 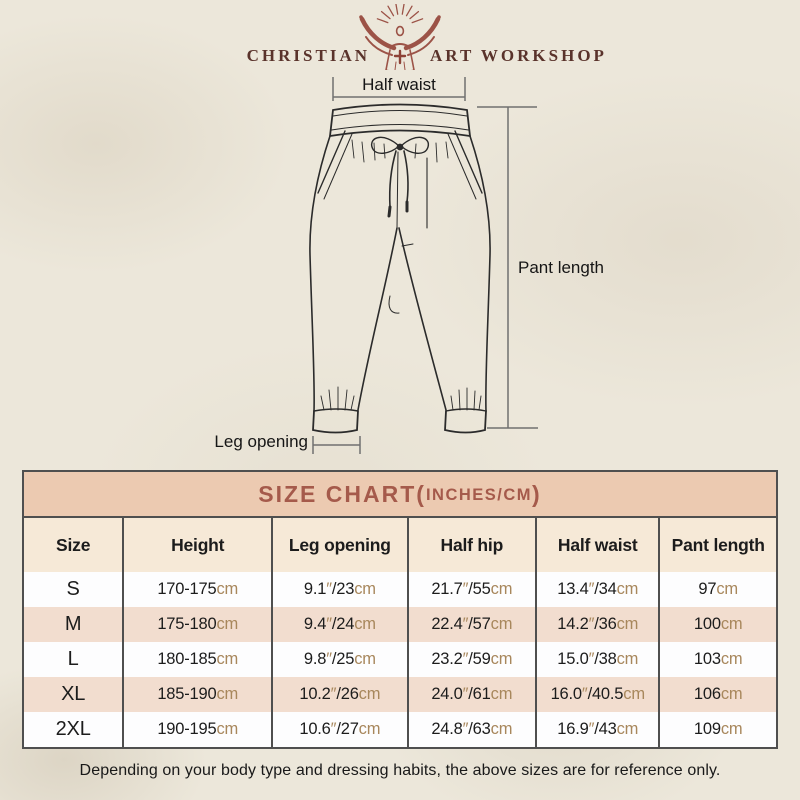 What do you see at coordinates (339, 659) in the screenshot?
I see `table-cell: 9.8″/25cm` at bounding box center [339, 659].